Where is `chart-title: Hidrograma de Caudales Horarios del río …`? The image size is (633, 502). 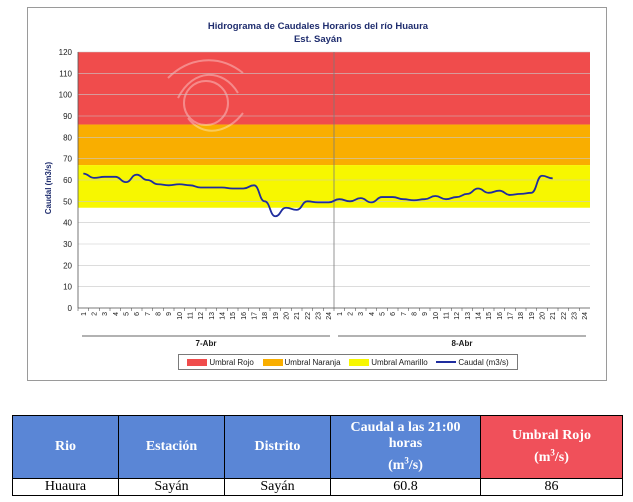 chart-title: Hidrograma de Caudales Horarios del río … is located at coordinates (318, 26).